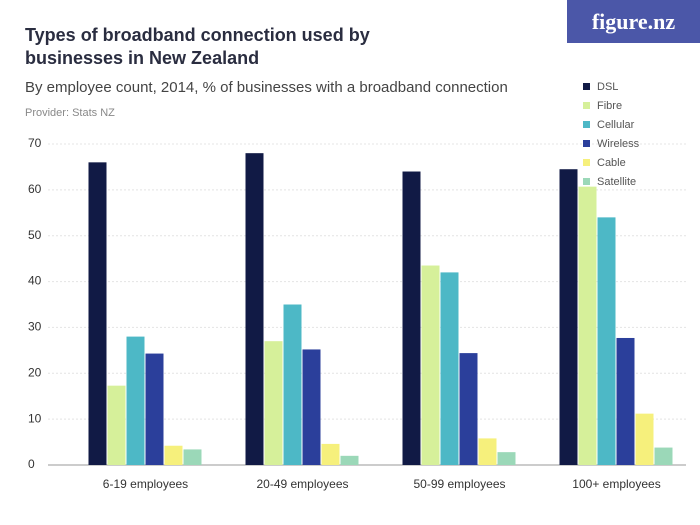 This screenshot has height=525, width=700. Describe the element at coordinates (611, 134) in the screenshot. I see `legend: DSL Fibre Cellular Wireless Cable Satellite` at that location.